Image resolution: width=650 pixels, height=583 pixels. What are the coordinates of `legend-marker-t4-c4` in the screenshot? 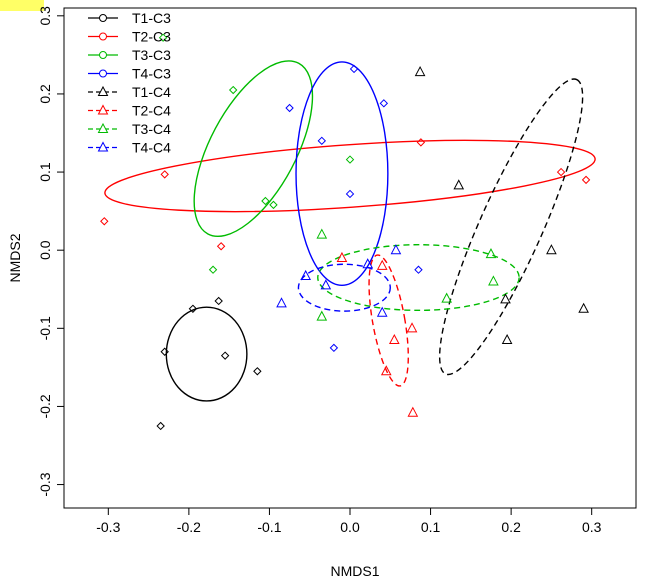 It's located at (103, 146).